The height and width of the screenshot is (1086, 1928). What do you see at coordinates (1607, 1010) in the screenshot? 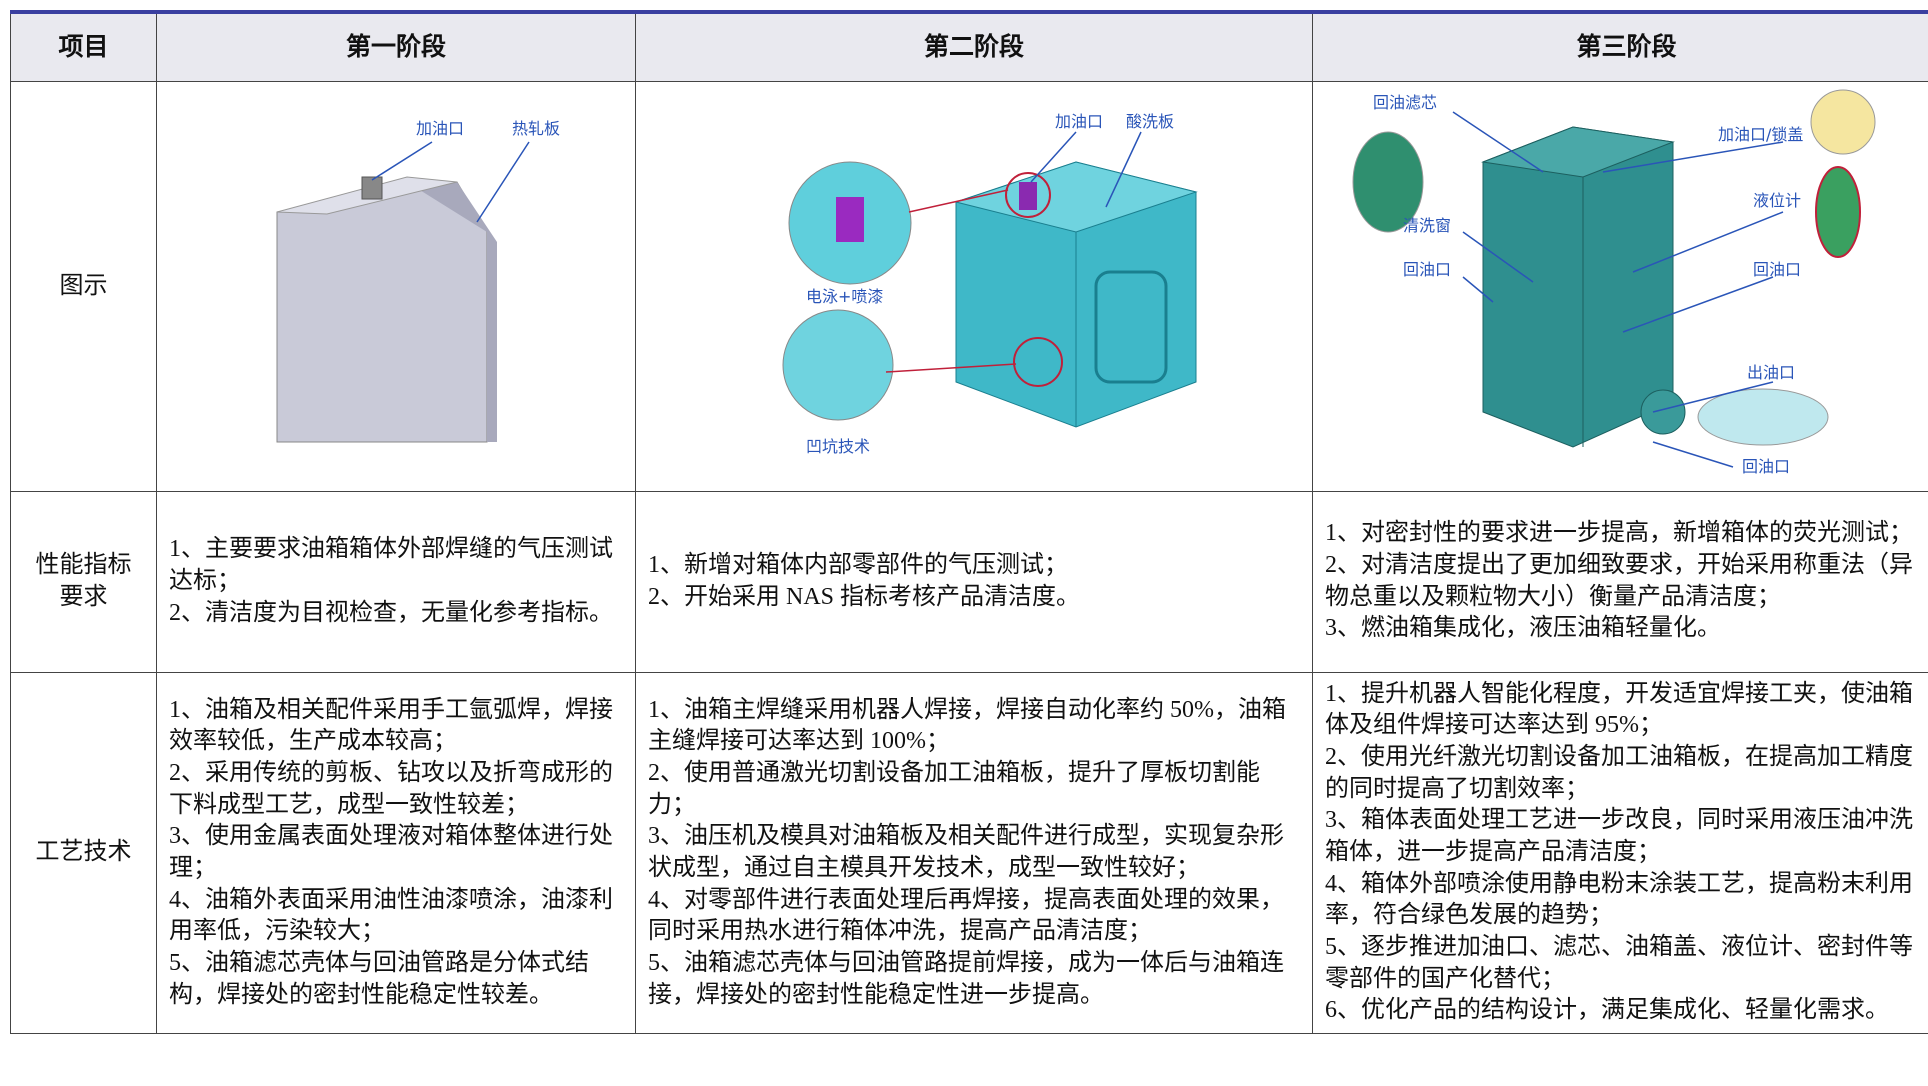
I see `cell-item: 6、优化产品的结构设计，满足集成化、轻量化需求。` at bounding box center [1607, 1010].